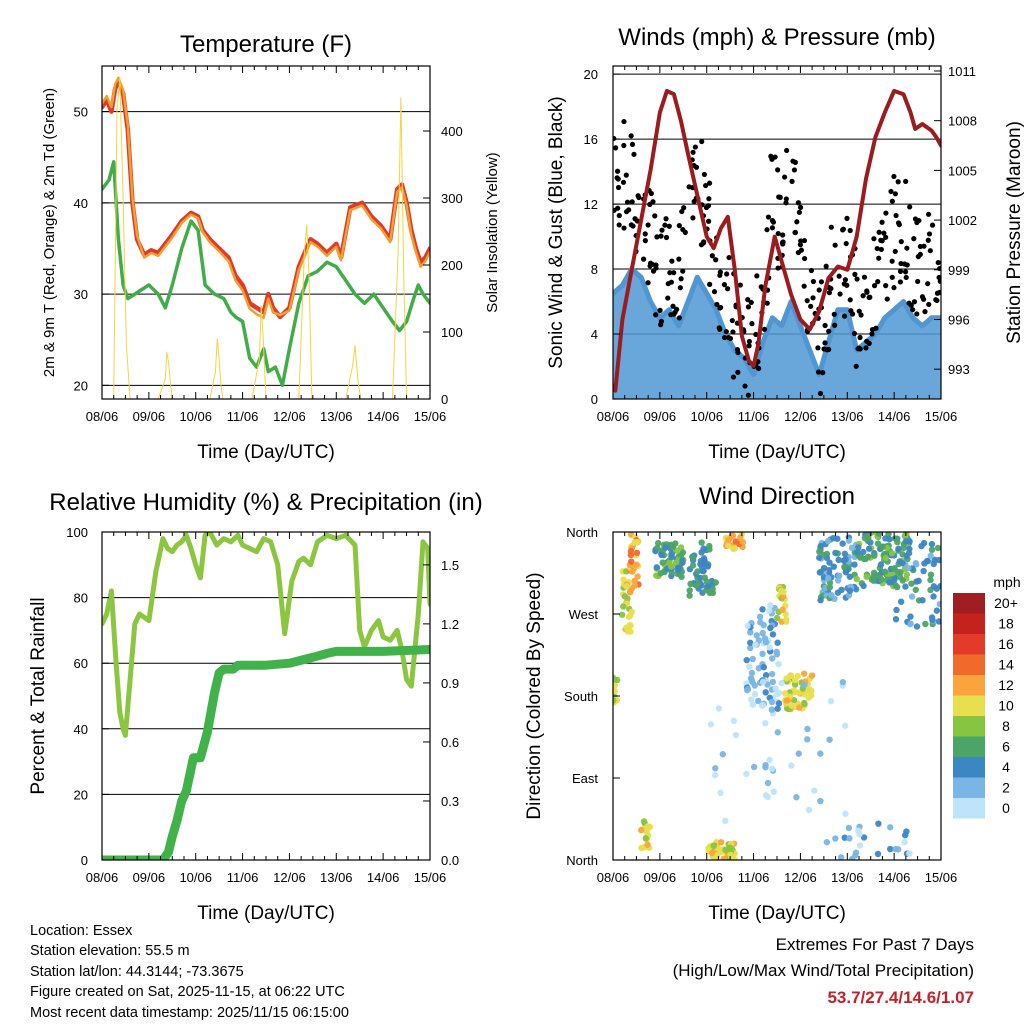 This screenshot has width=1024, height=1024. What do you see at coordinates (776, 37) in the screenshot?
I see `winds_pressure-title: Winds (mph) & Pressure (mb)` at bounding box center [776, 37].